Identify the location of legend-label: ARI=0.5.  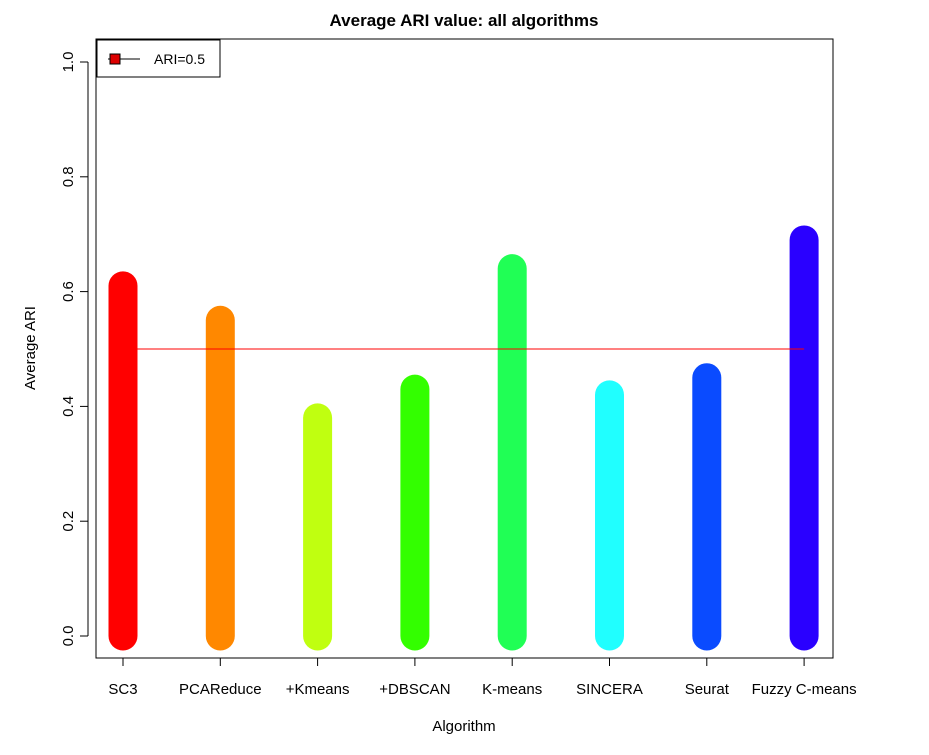
(179, 59).